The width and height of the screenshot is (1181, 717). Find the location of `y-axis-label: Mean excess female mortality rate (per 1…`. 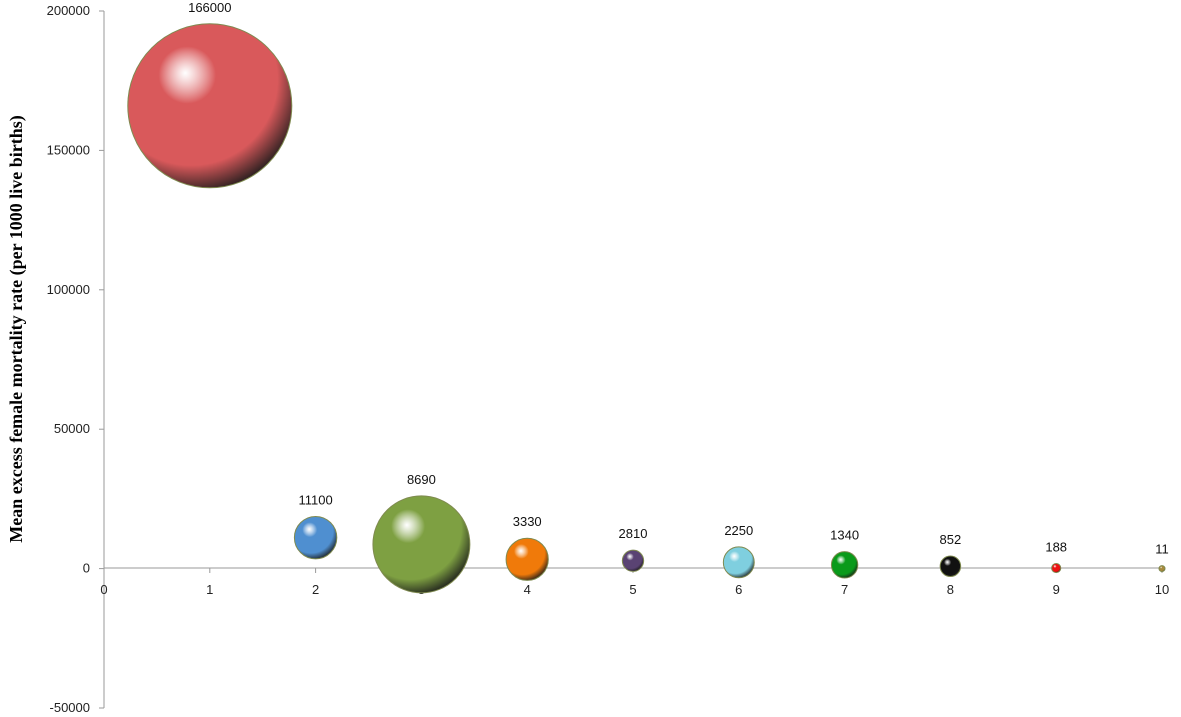

y-axis-label: Mean excess female mortality rate (per 1… is located at coordinates (16, 329).